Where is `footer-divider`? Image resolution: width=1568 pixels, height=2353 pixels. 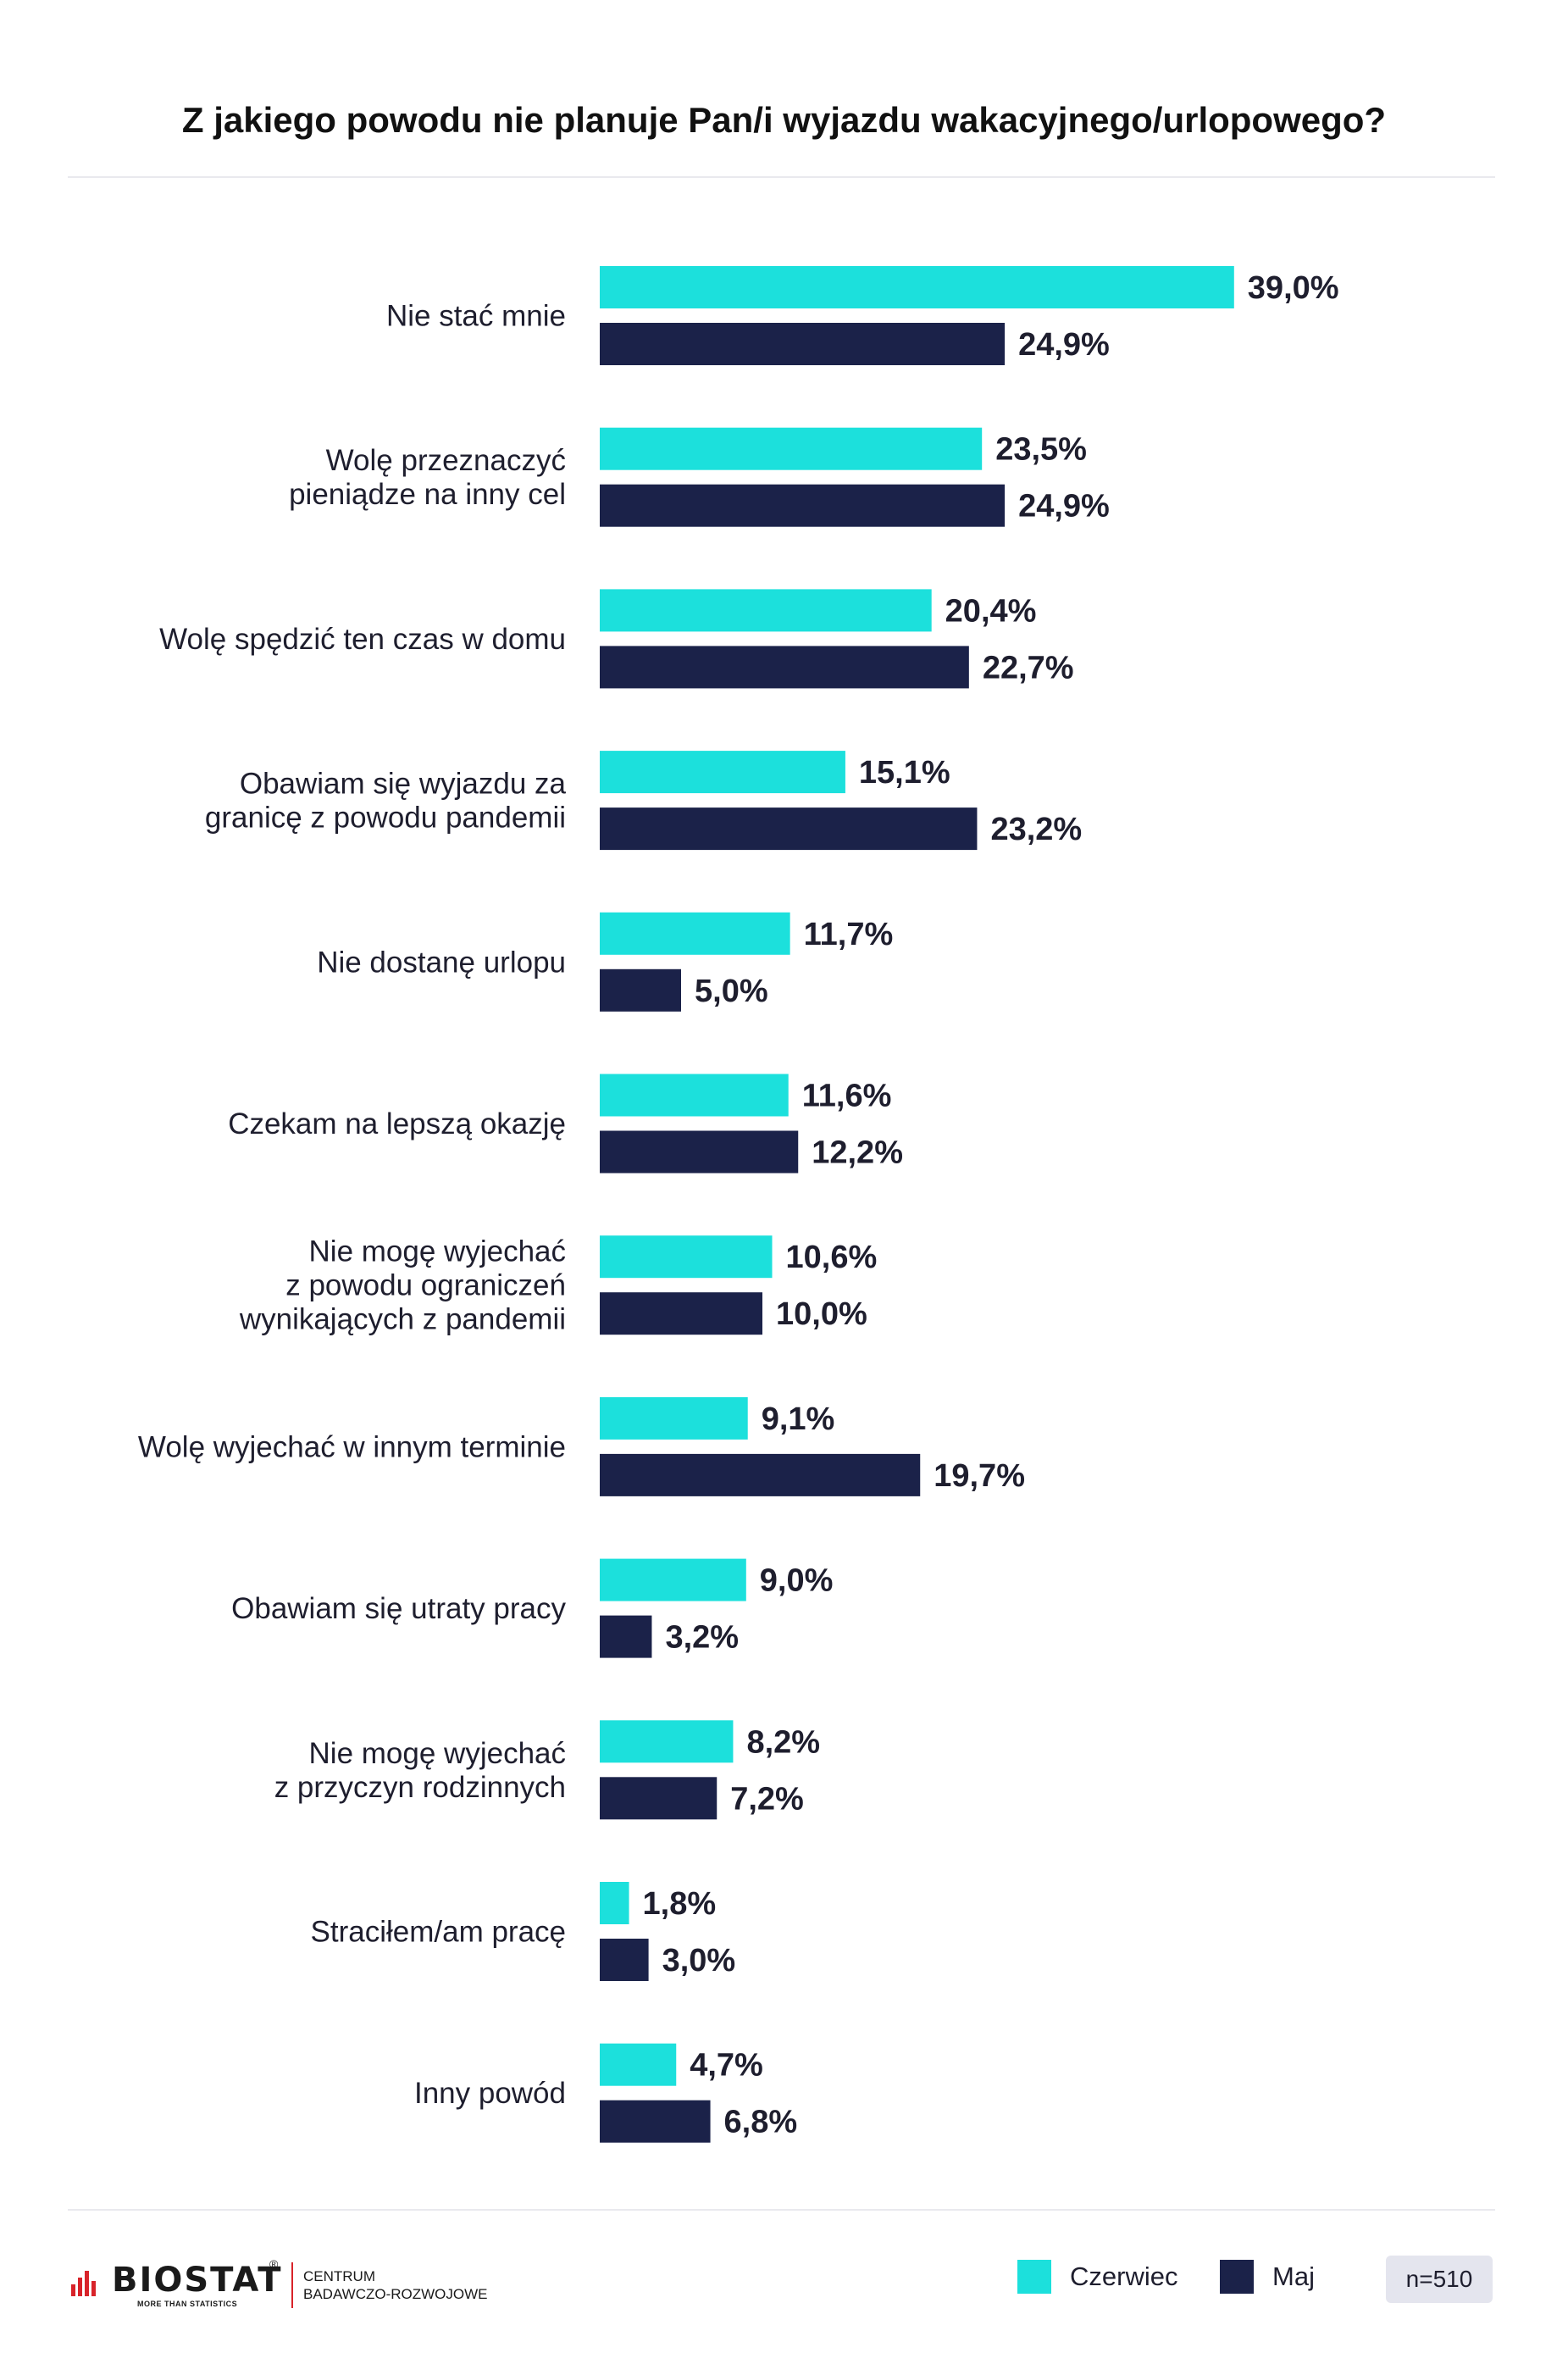 footer-divider is located at coordinates (781, 2210).